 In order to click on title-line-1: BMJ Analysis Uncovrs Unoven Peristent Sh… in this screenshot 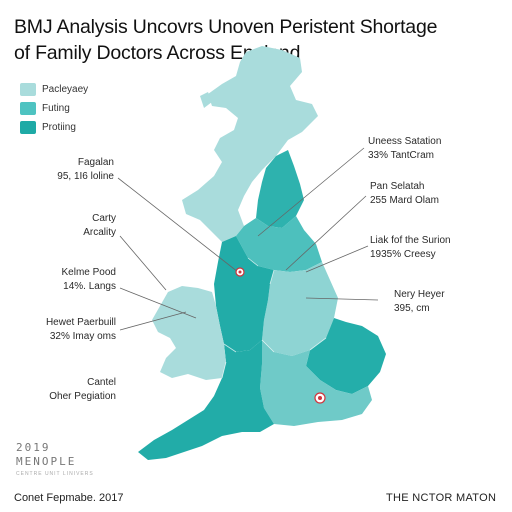, I will do `click(226, 27)`.